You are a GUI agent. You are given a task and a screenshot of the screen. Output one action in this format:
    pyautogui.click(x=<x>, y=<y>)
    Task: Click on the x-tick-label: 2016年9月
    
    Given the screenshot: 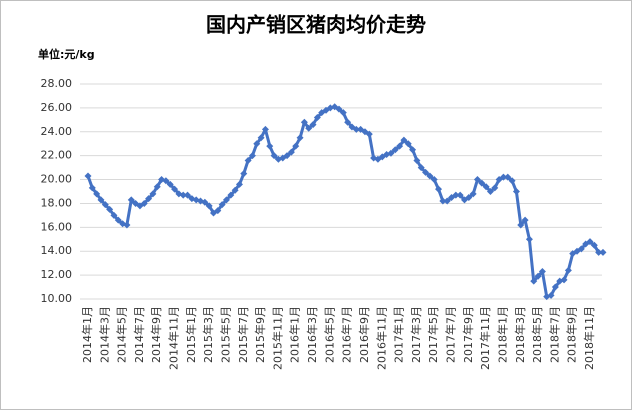 What is the action you would take?
    pyautogui.click(x=364, y=334)
    